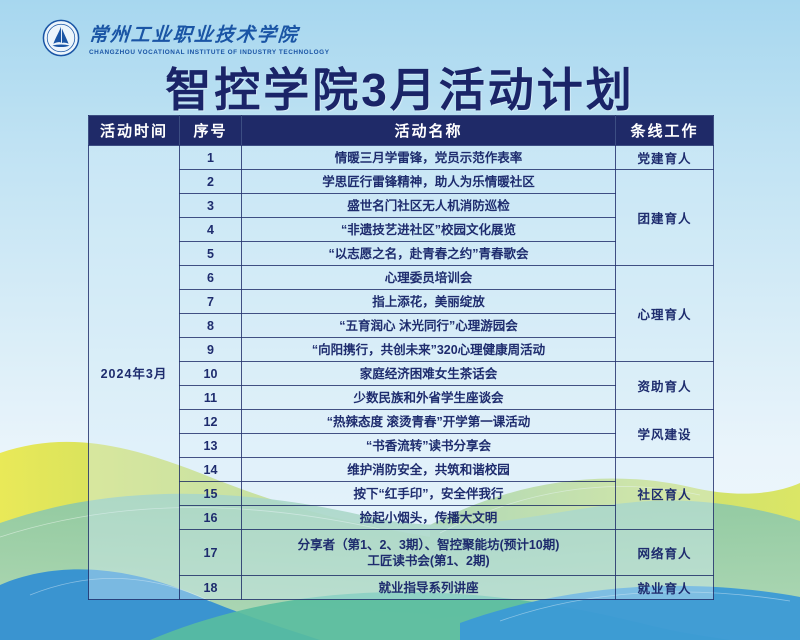  I want to click on activity-name-line: 学思匠行雷锋精神，助人为乐情暖社区, so click(428, 181).